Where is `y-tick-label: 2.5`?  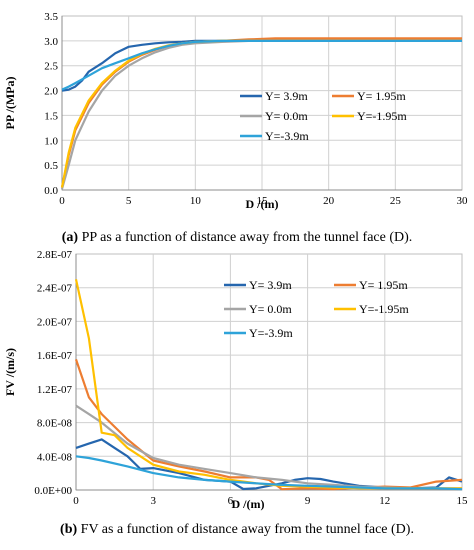 y-tick-label: 2.5 is located at coordinates (51, 67).